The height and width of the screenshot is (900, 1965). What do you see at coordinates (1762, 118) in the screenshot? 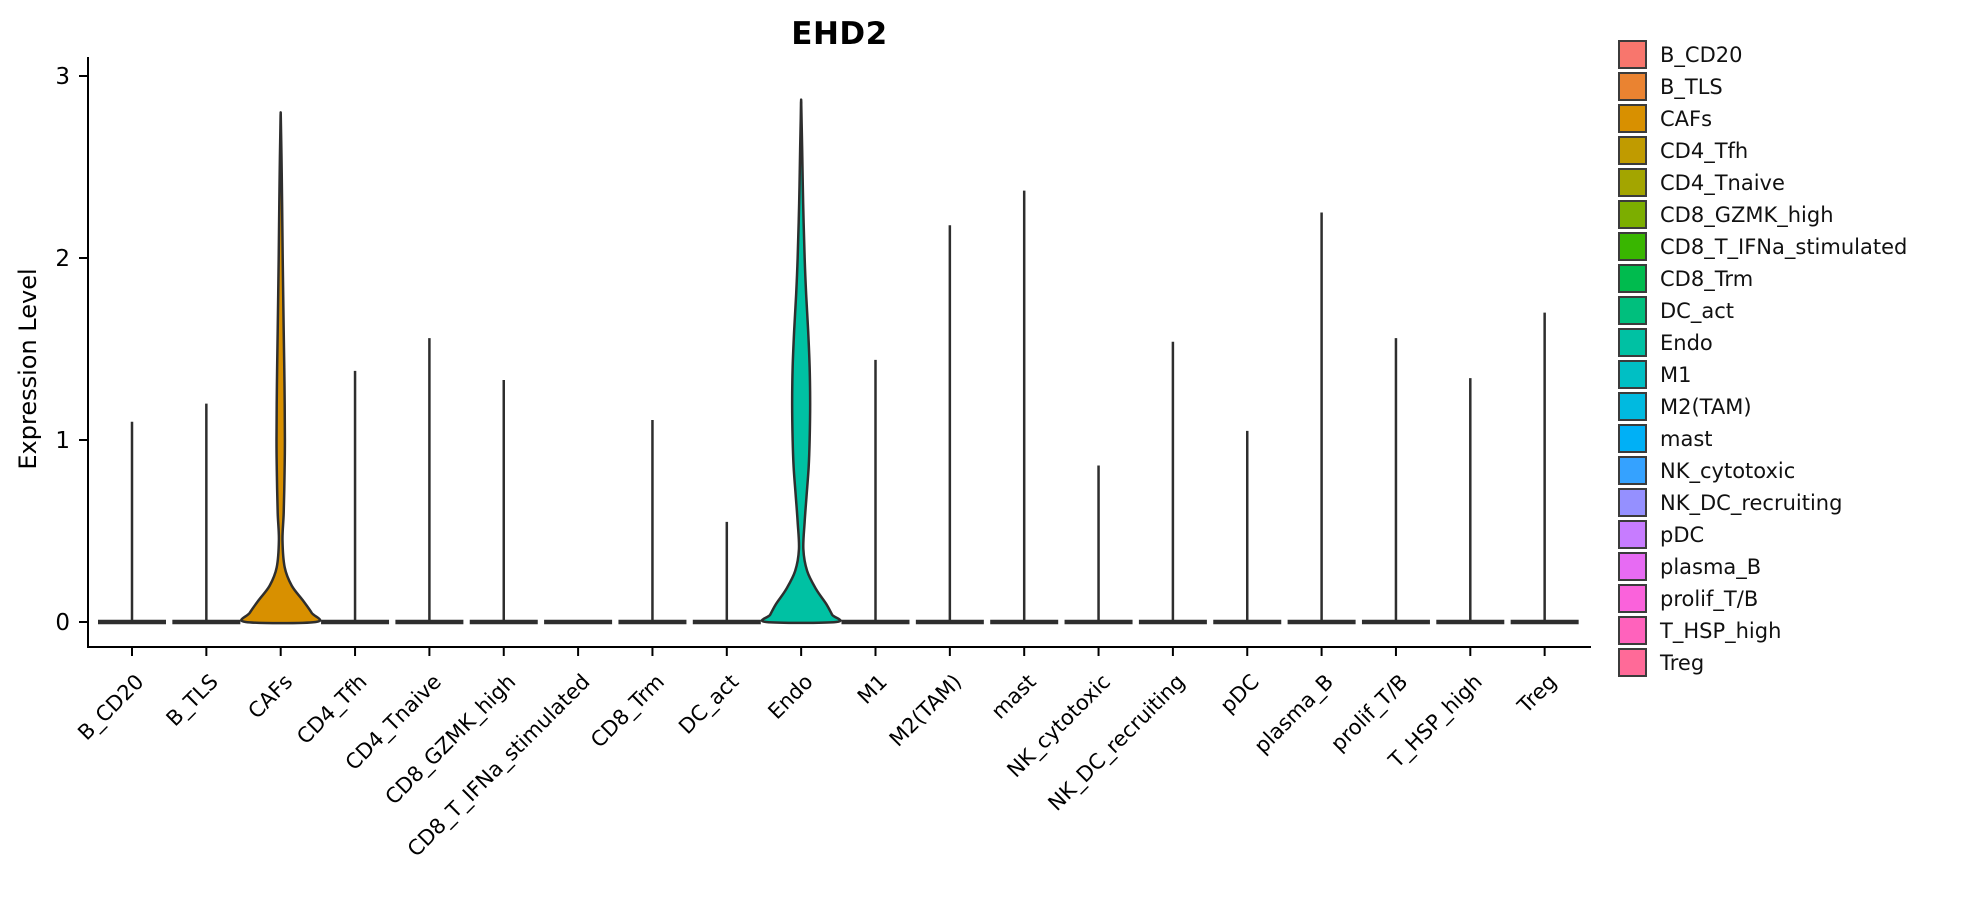
I see `legend-item: CAFs` at bounding box center [1762, 118].